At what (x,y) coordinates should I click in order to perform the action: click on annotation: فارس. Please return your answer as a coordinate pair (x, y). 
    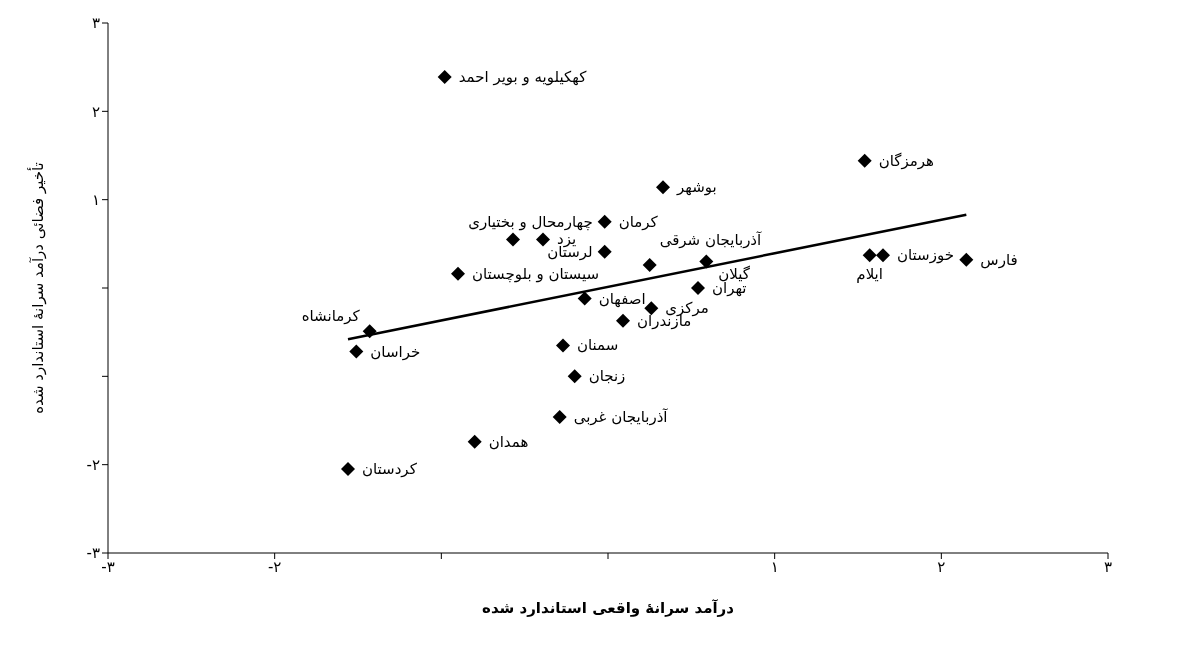
    Looking at the image, I should click on (999, 259).